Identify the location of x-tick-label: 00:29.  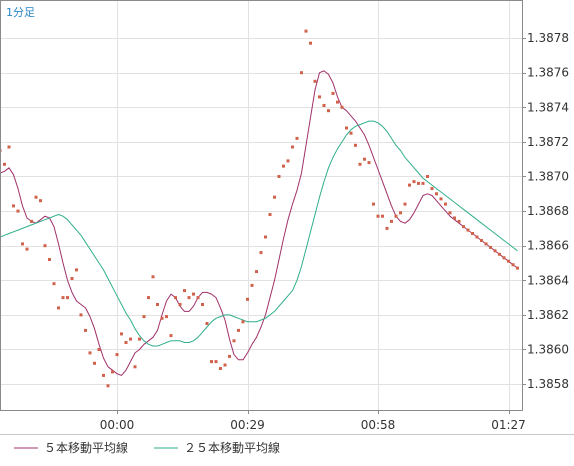
(247, 425).